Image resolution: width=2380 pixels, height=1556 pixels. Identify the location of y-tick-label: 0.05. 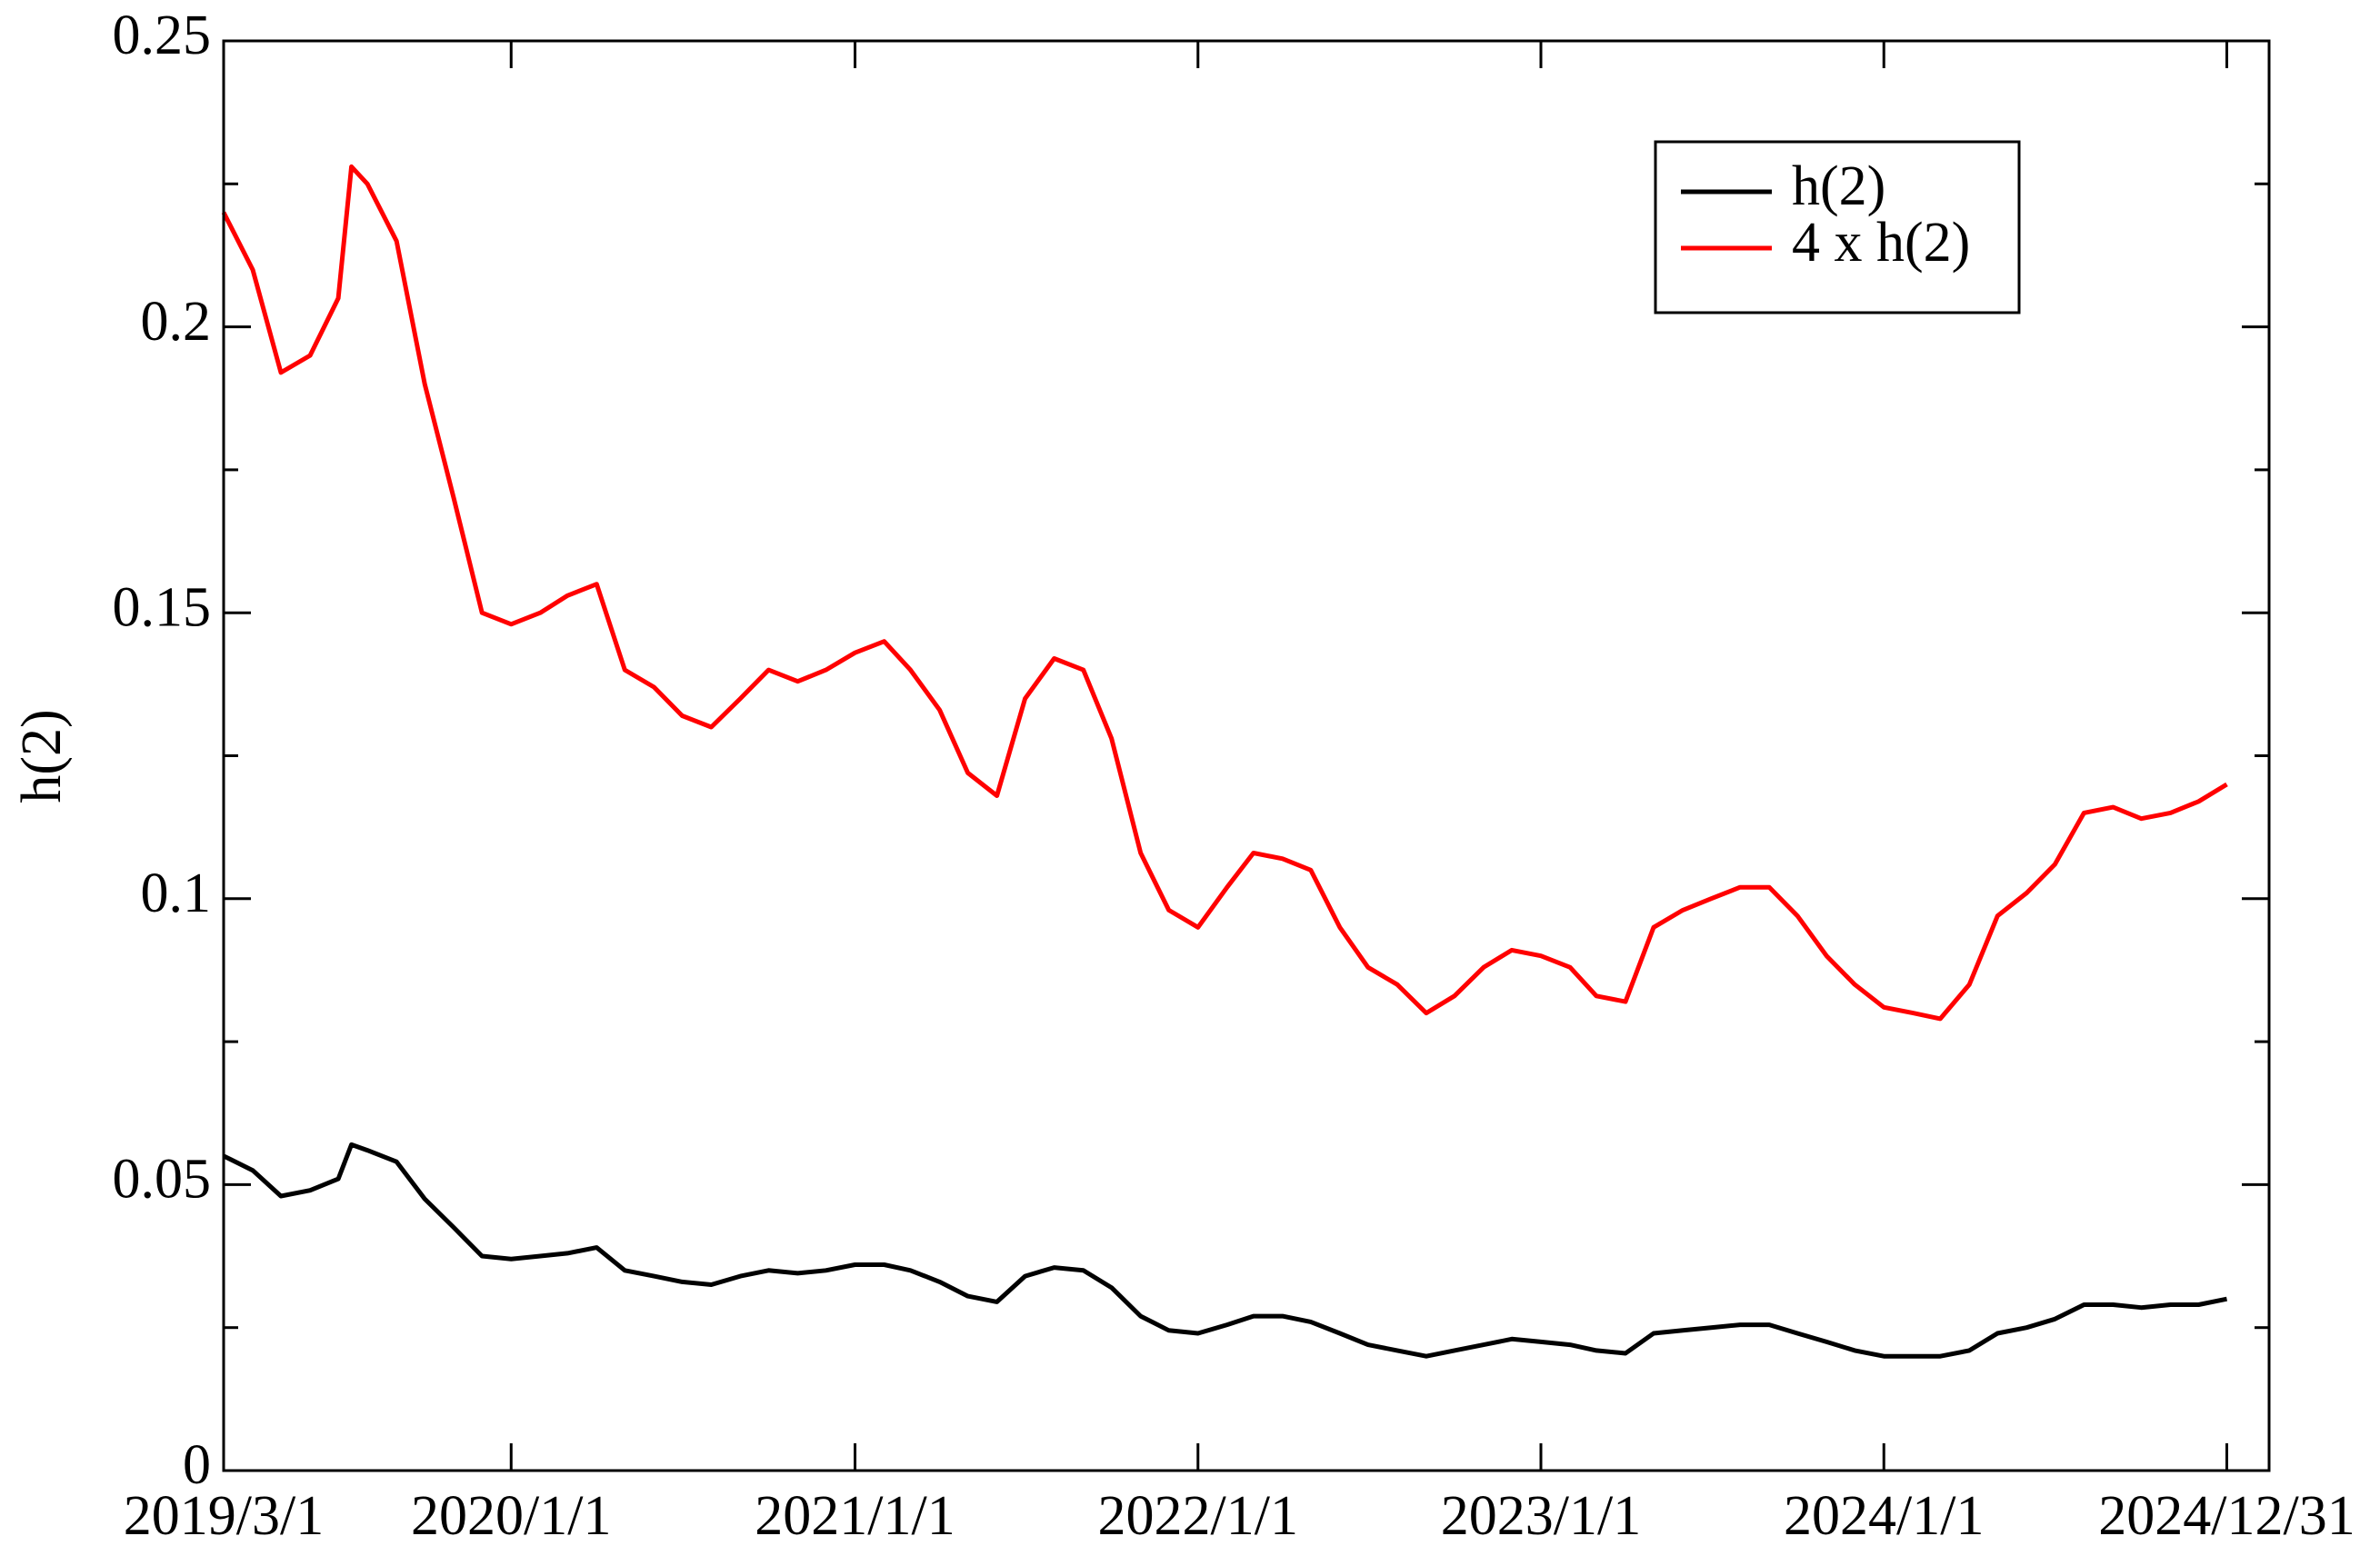
(163, 1180).